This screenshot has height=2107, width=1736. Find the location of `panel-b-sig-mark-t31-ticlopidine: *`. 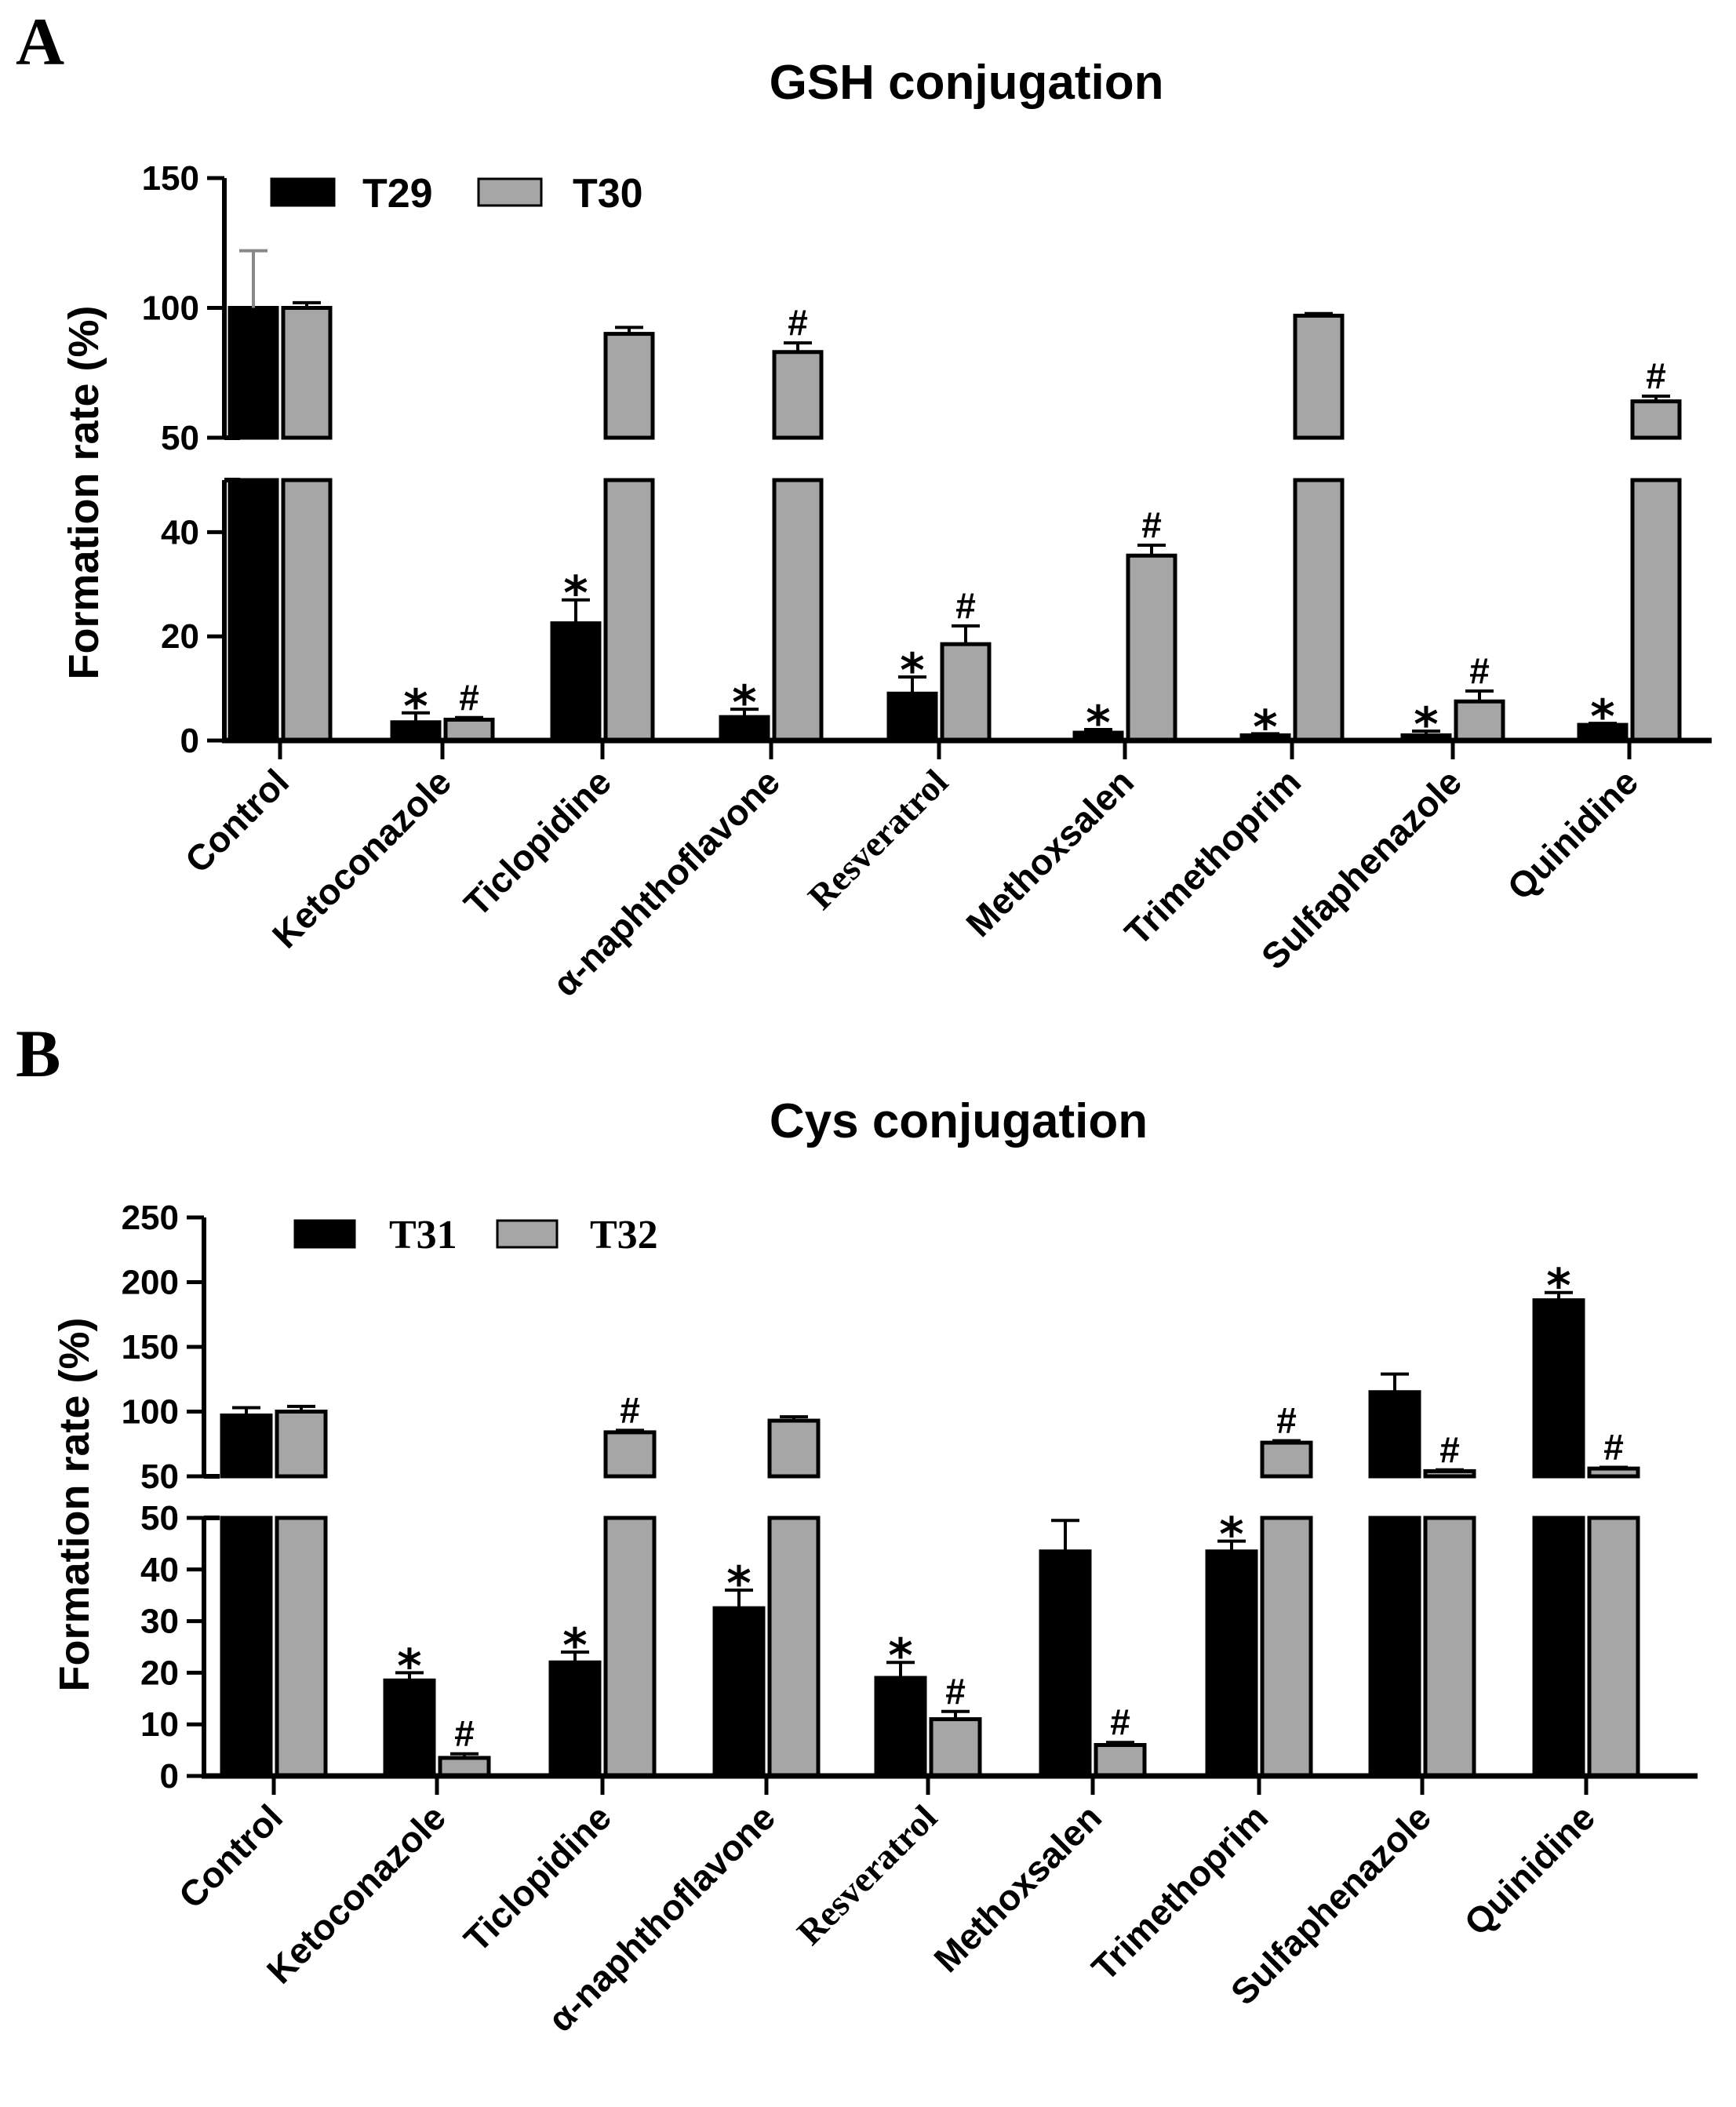

panel-b-sig-mark-t31-ticlopidine: * is located at coordinates (574, 1645).